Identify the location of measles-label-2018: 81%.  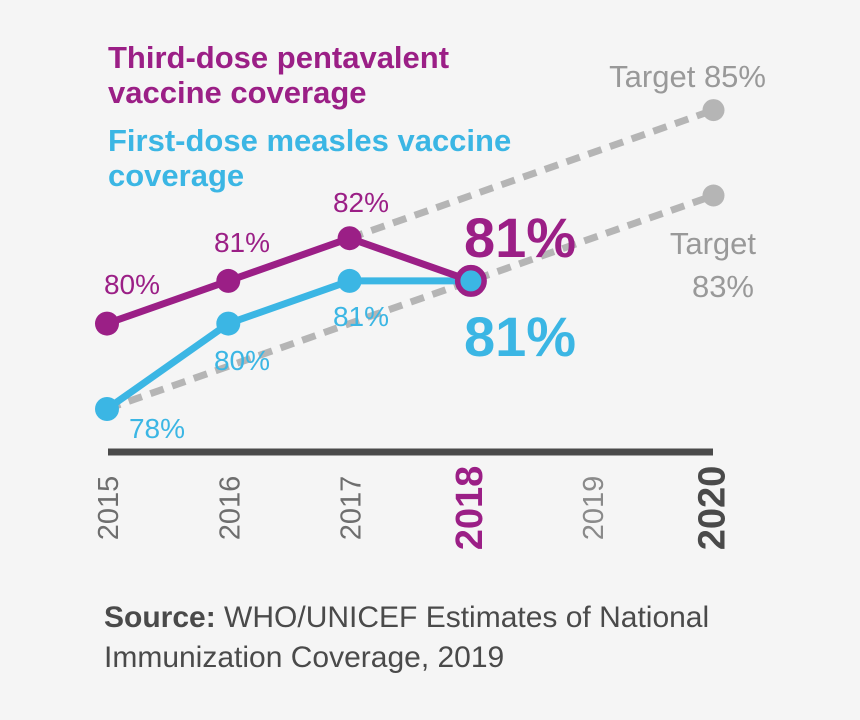
(520, 336).